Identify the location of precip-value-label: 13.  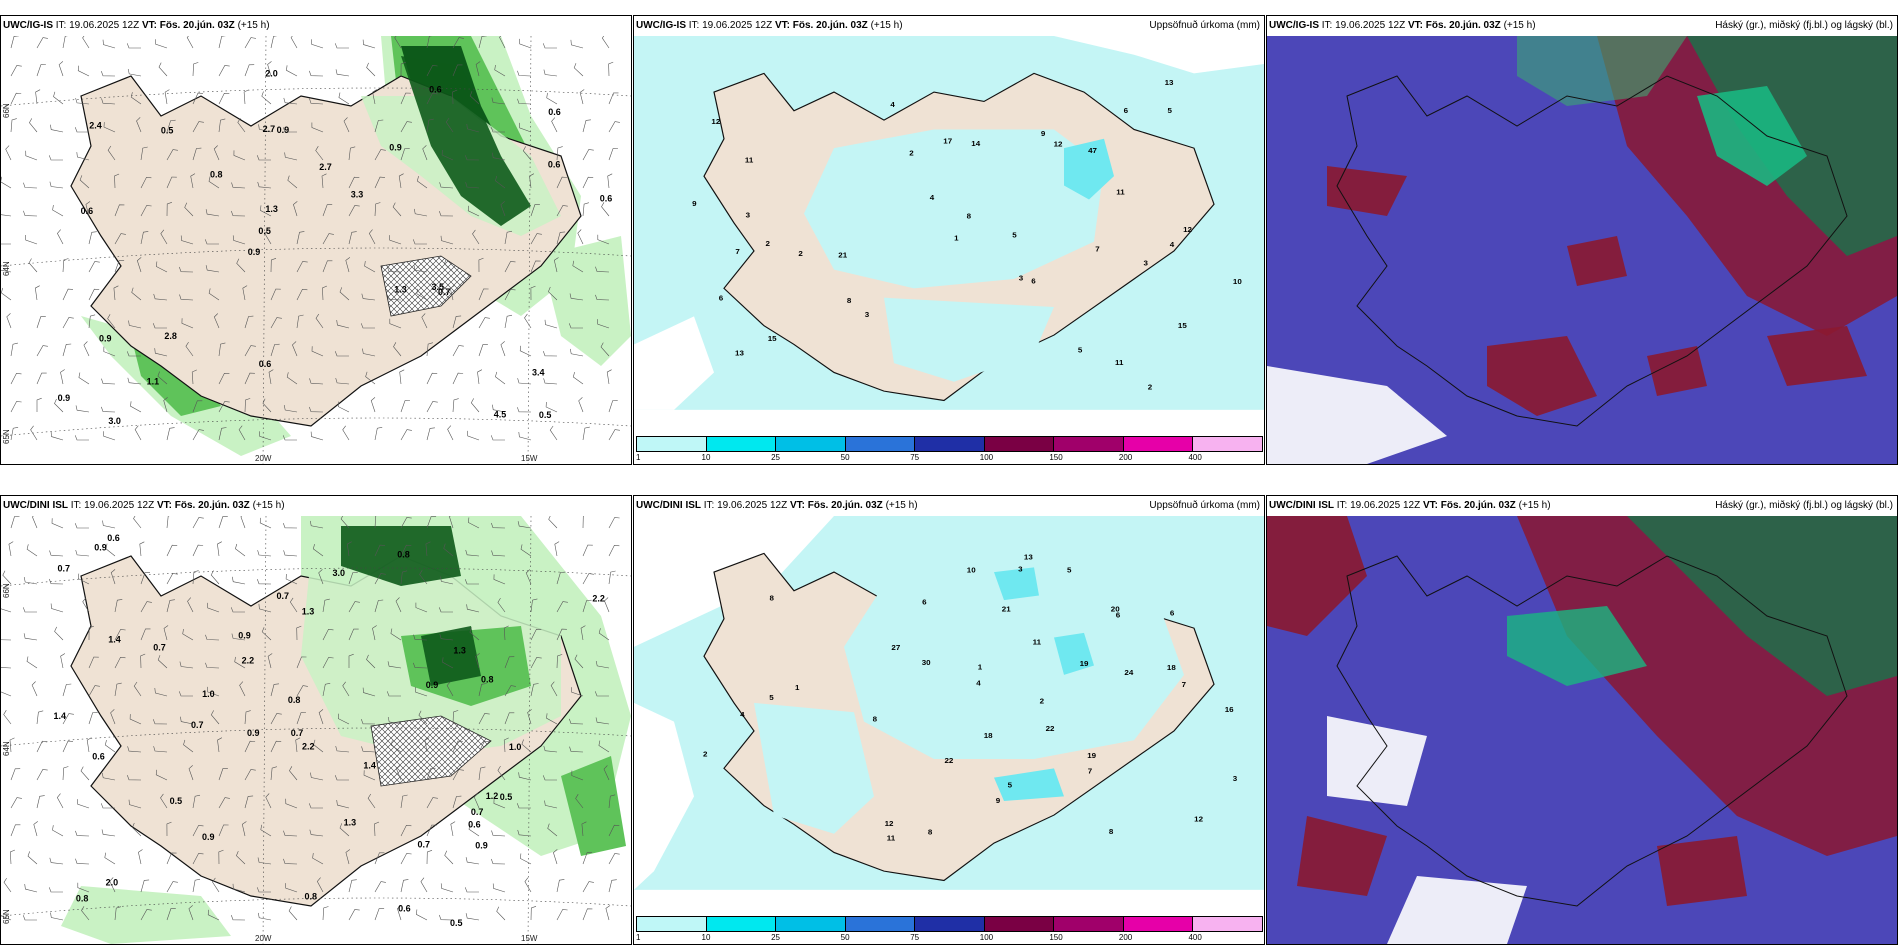
(1170, 82).